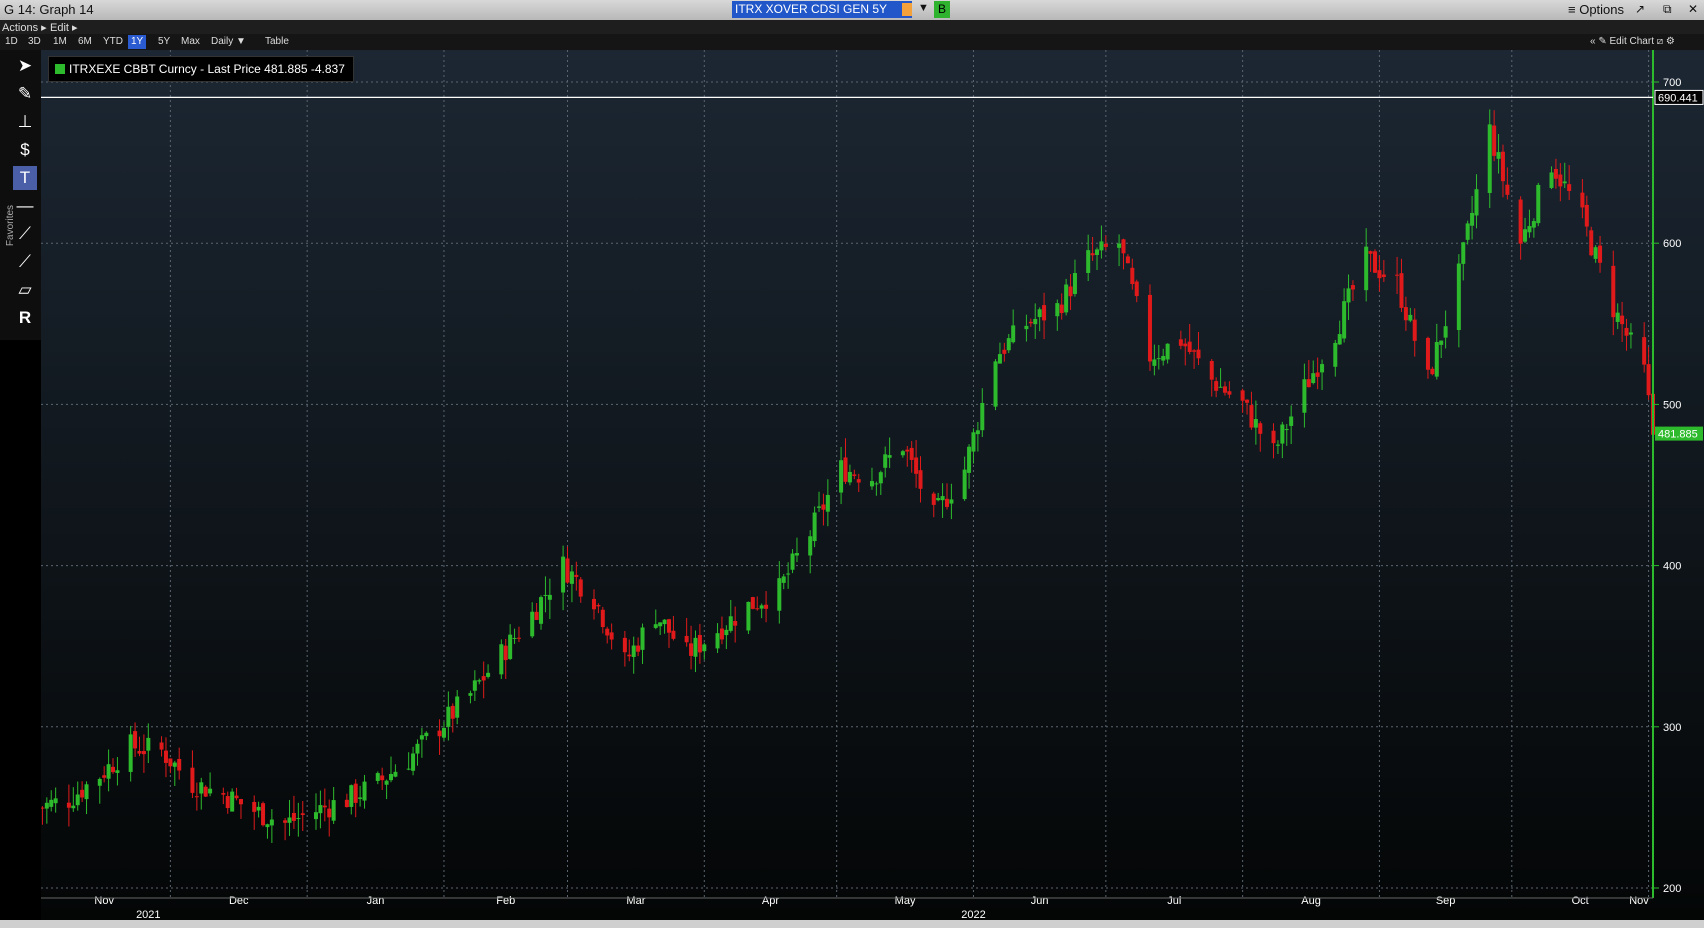  Describe the element at coordinates (1593, 41) in the screenshot. I see `collapse-icon: «` at that location.